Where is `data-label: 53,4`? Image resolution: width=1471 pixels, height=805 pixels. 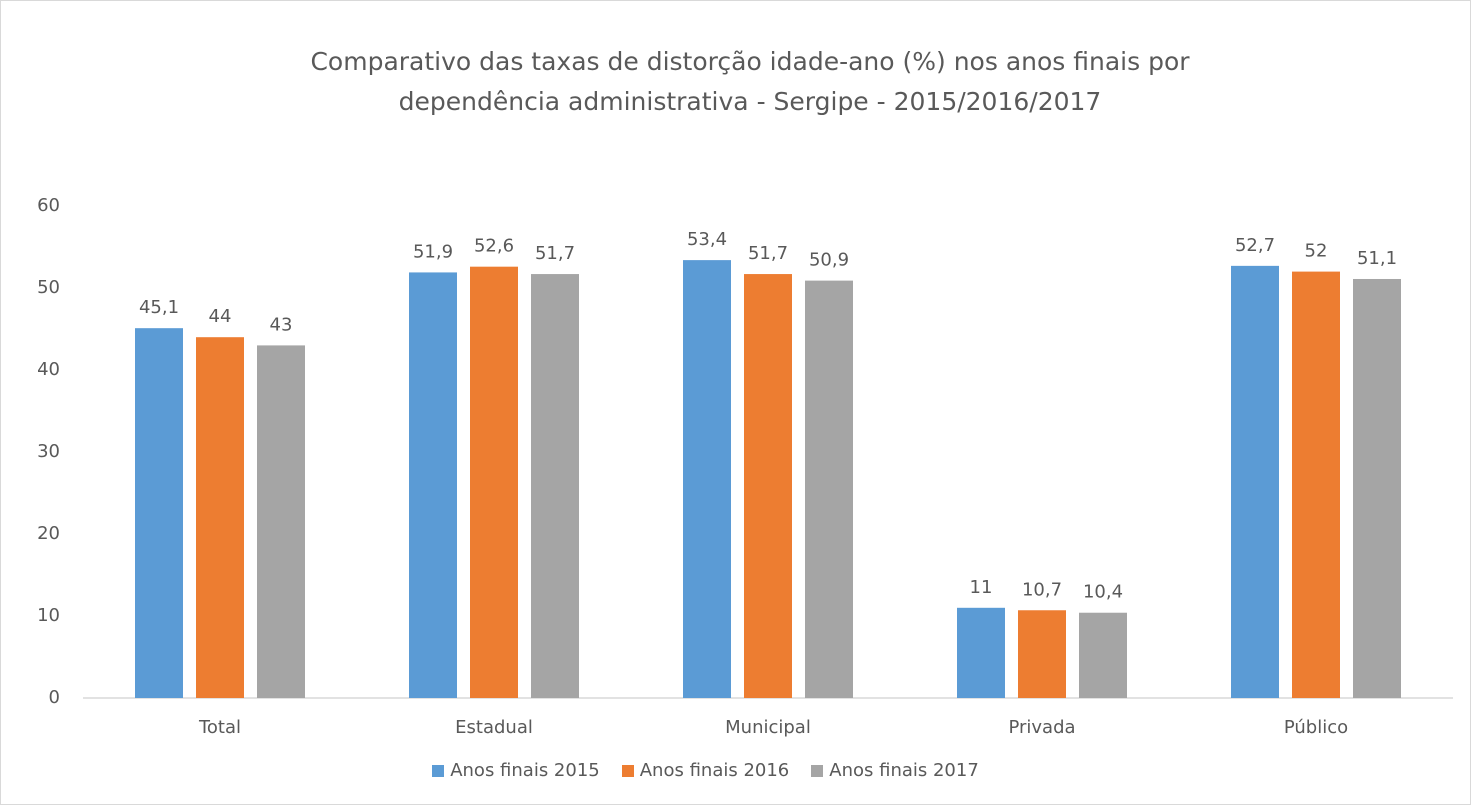
data-label: 53,4 is located at coordinates (707, 239).